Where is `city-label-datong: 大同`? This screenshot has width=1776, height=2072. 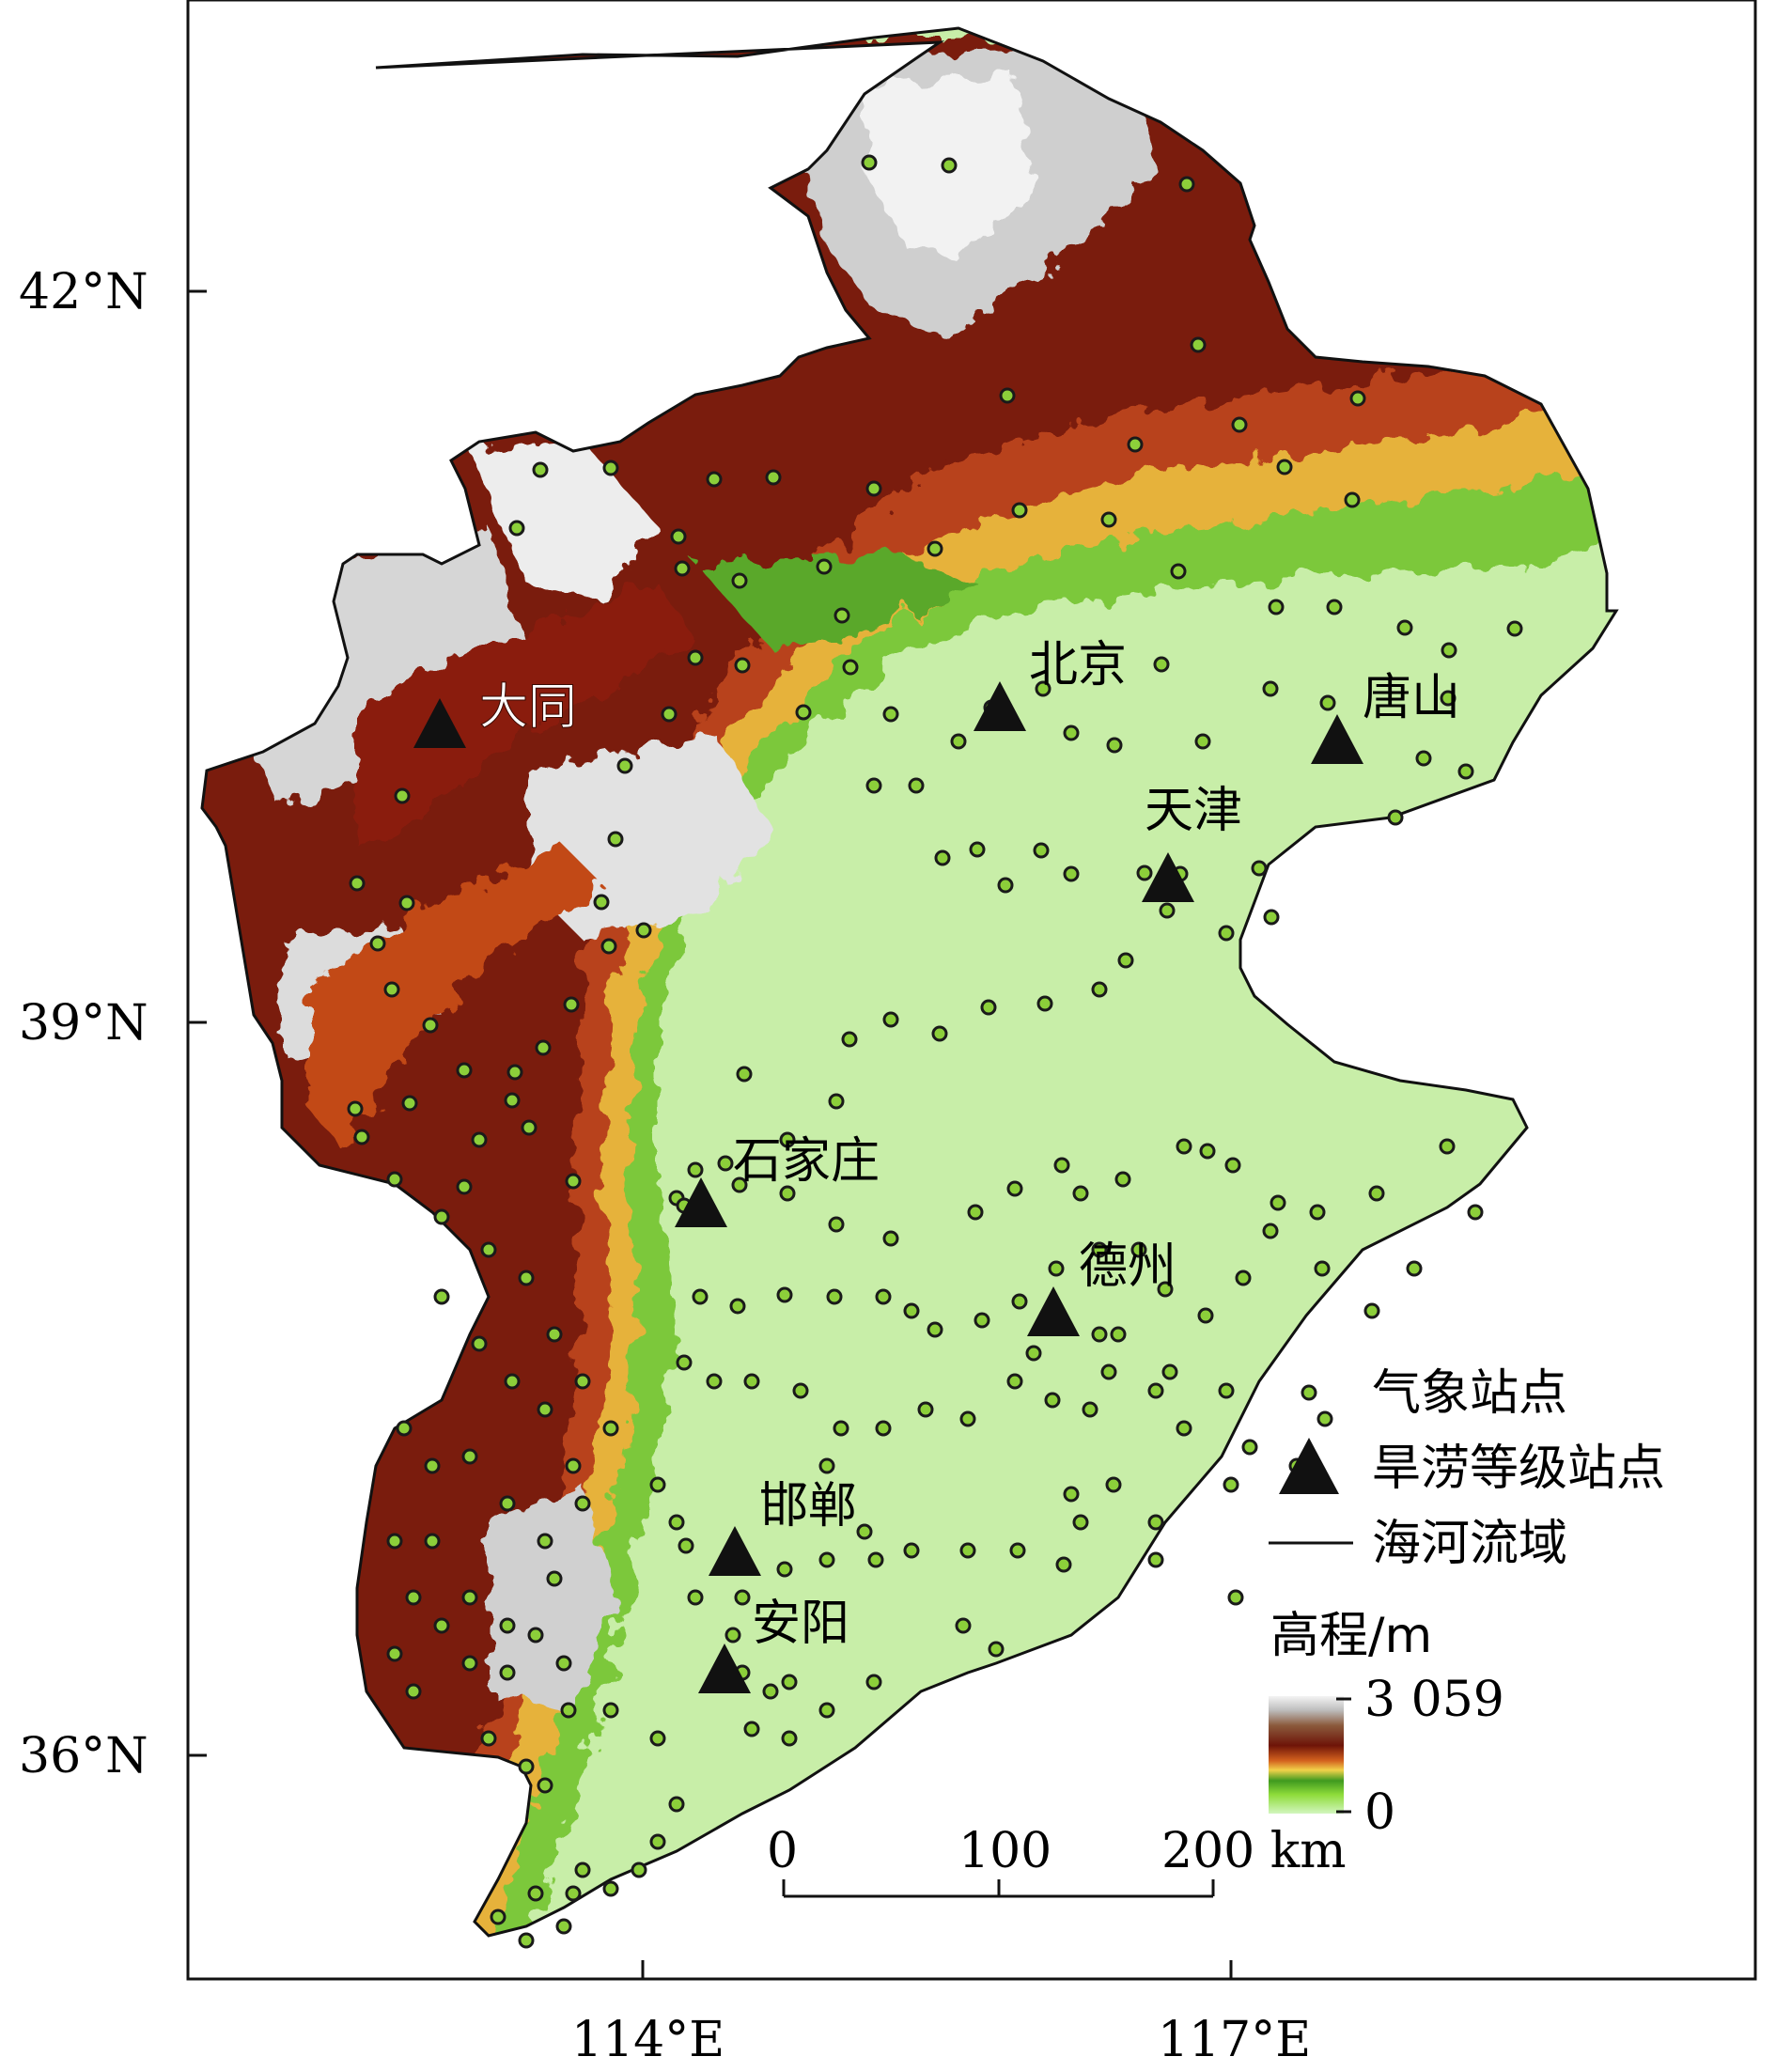 city-label-datong: 大同 is located at coordinates (528, 707).